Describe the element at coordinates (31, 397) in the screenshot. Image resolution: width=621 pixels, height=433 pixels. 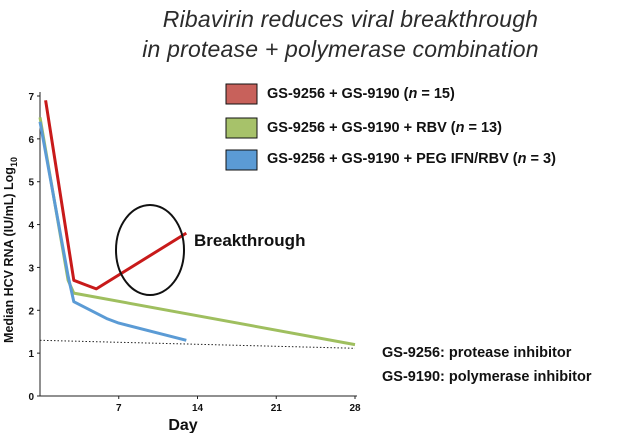
I see `y-tick-label: 0` at that location.